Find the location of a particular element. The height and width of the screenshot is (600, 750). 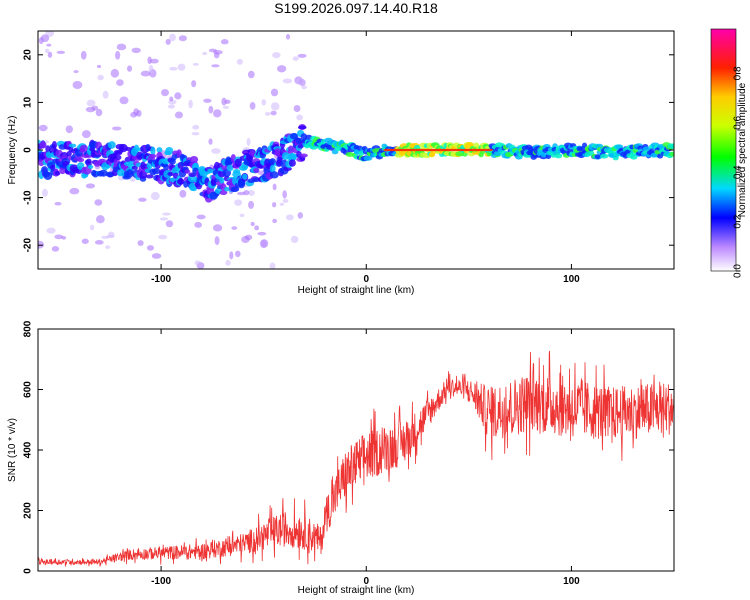

snr-x-tick-label: -100 is located at coordinates (161, 581).